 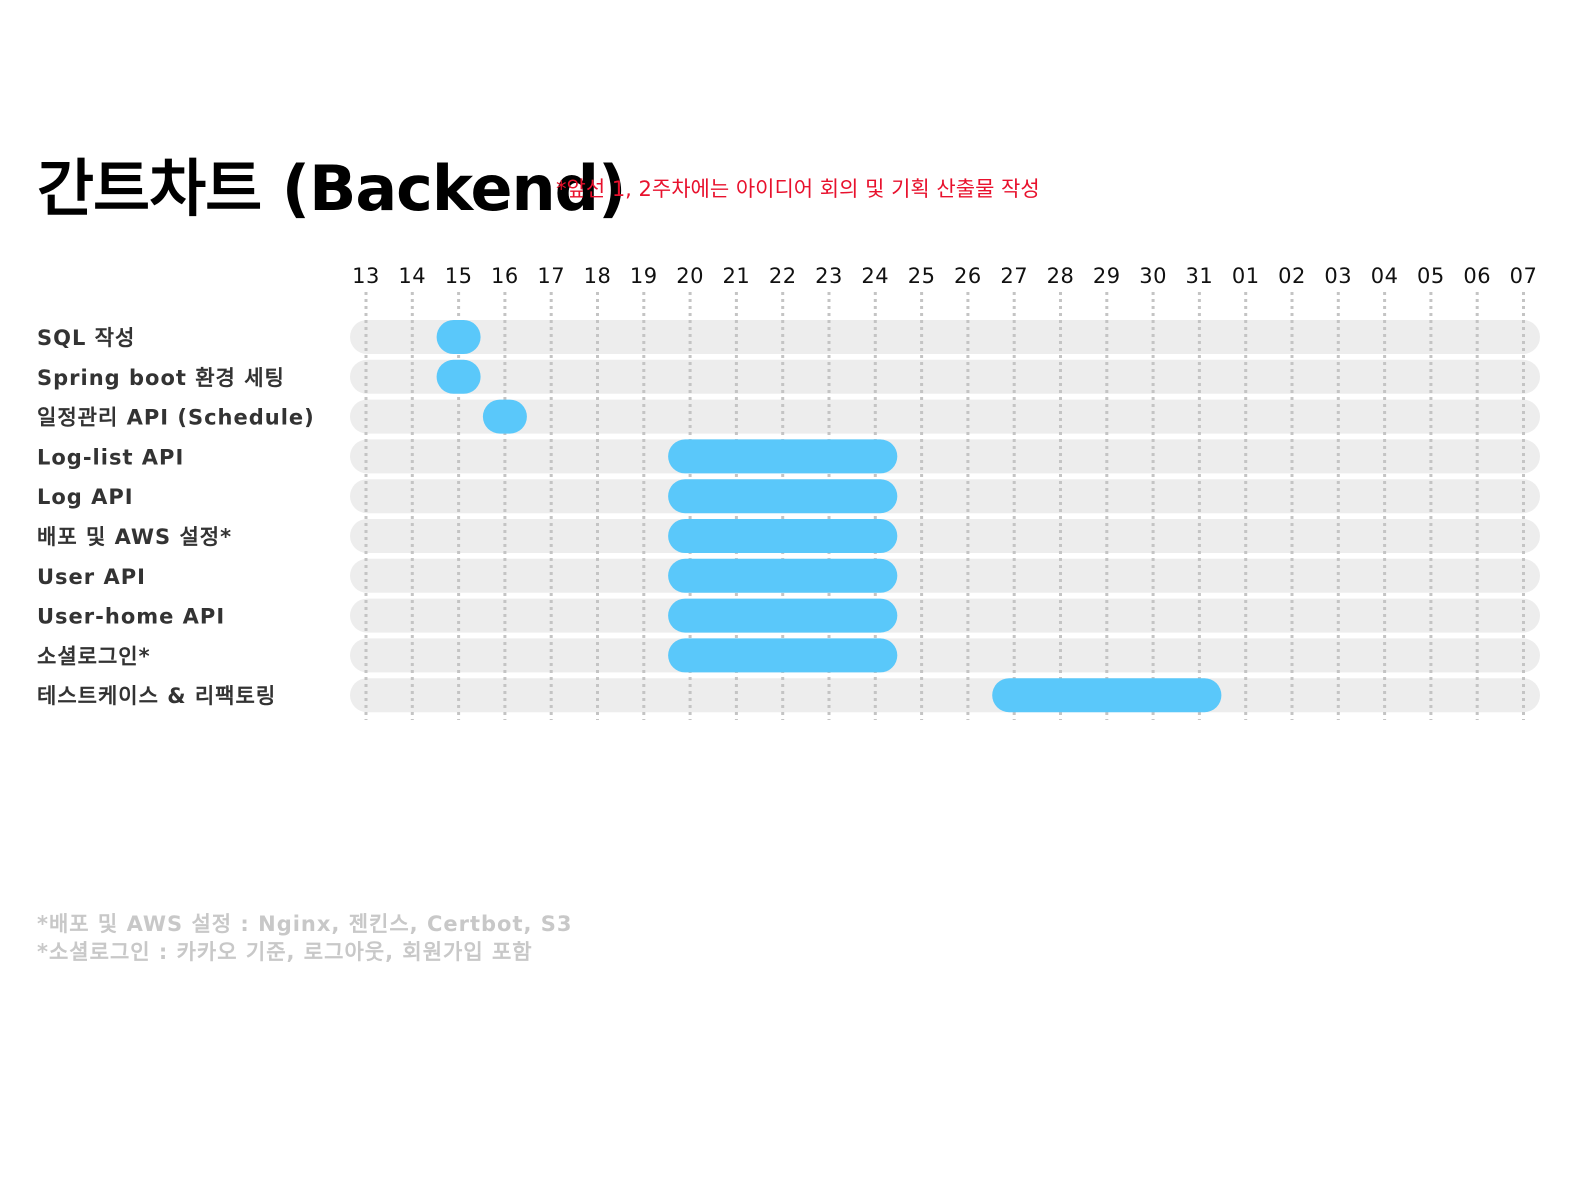 What do you see at coordinates (1014, 276) in the screenshot?
I see `x-tick-label: 27` at bounding box center [1014, 276].